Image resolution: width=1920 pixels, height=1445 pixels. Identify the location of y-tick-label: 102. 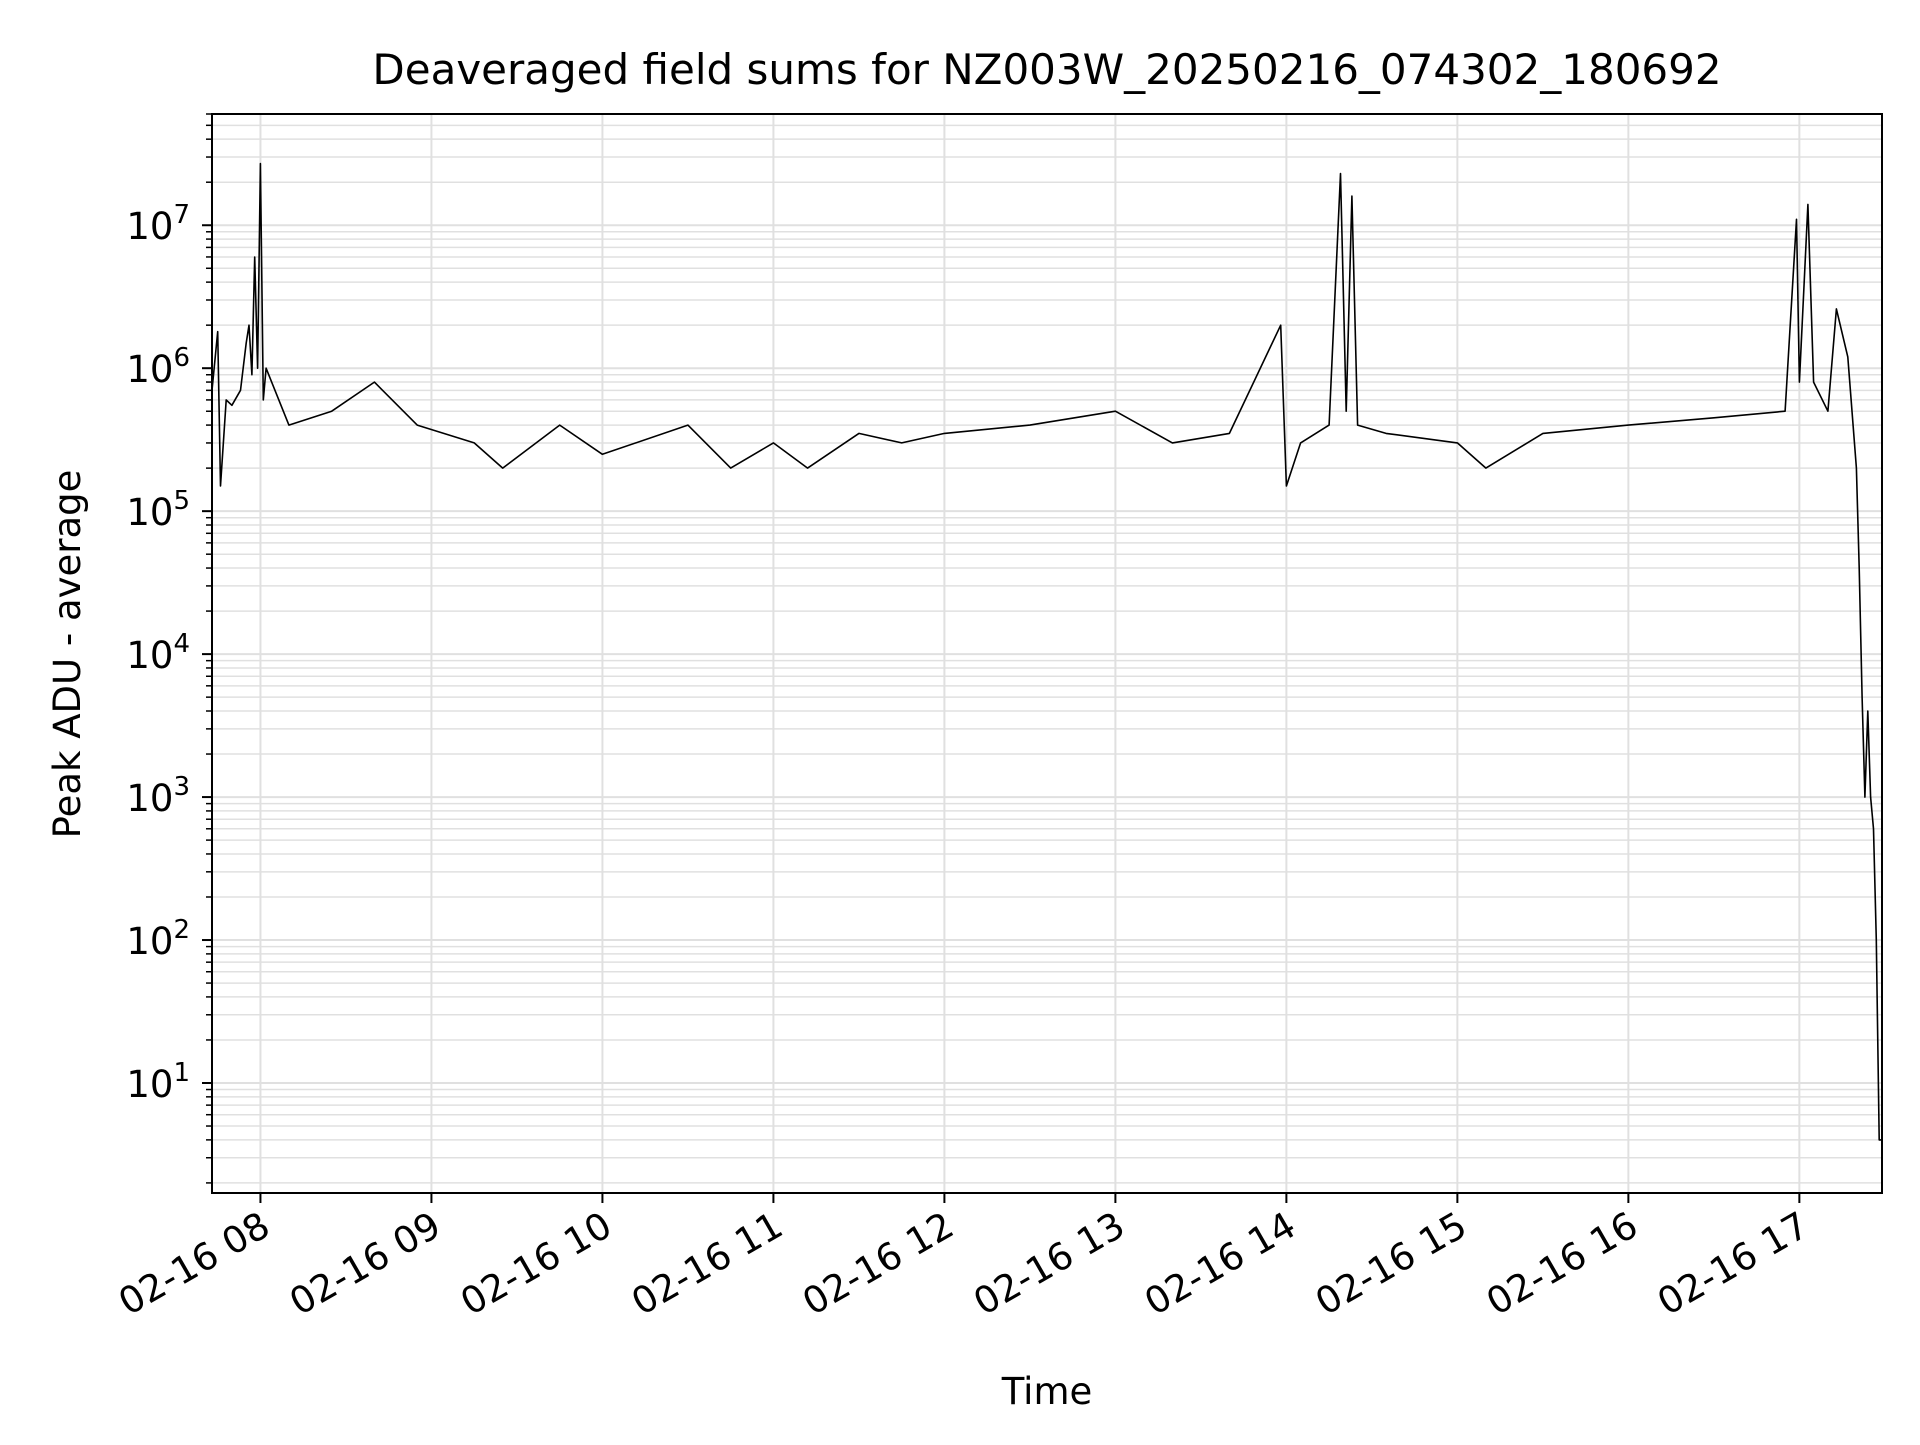
(158, 939).